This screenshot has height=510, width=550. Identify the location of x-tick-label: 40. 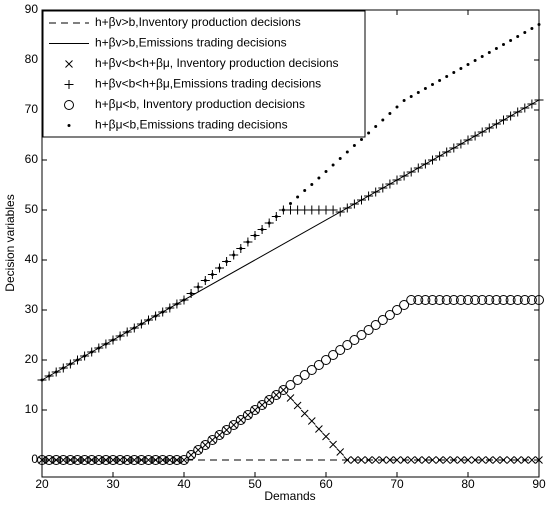
(184, 484).